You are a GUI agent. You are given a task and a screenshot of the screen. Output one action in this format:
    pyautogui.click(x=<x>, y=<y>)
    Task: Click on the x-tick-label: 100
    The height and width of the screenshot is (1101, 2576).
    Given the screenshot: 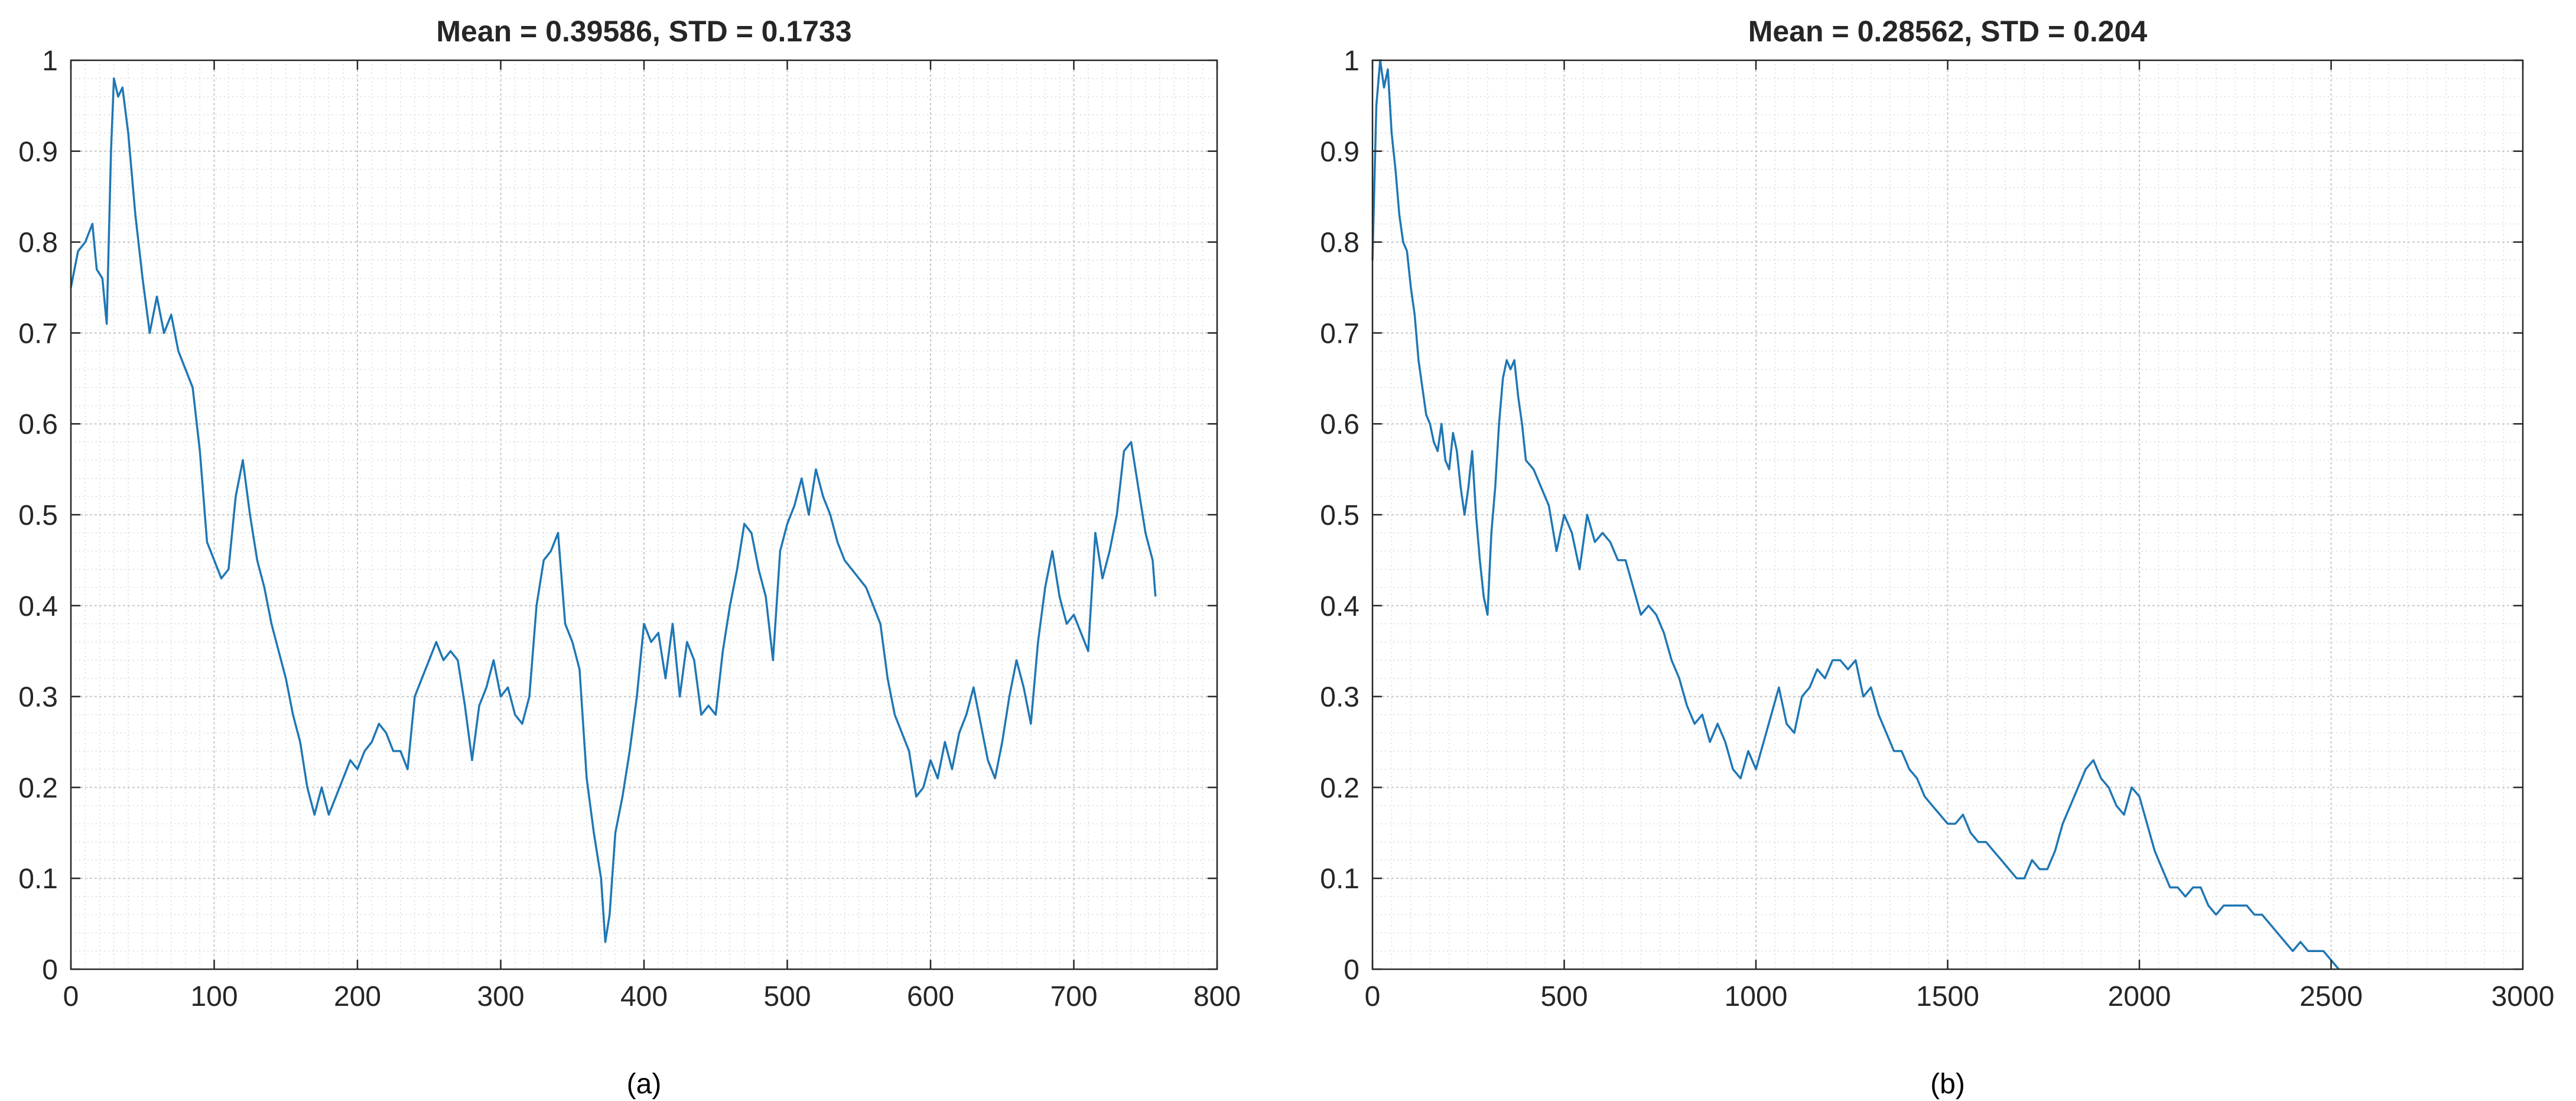 What is the action you would take?
    pyautogui.click(x=214, y=996)
    